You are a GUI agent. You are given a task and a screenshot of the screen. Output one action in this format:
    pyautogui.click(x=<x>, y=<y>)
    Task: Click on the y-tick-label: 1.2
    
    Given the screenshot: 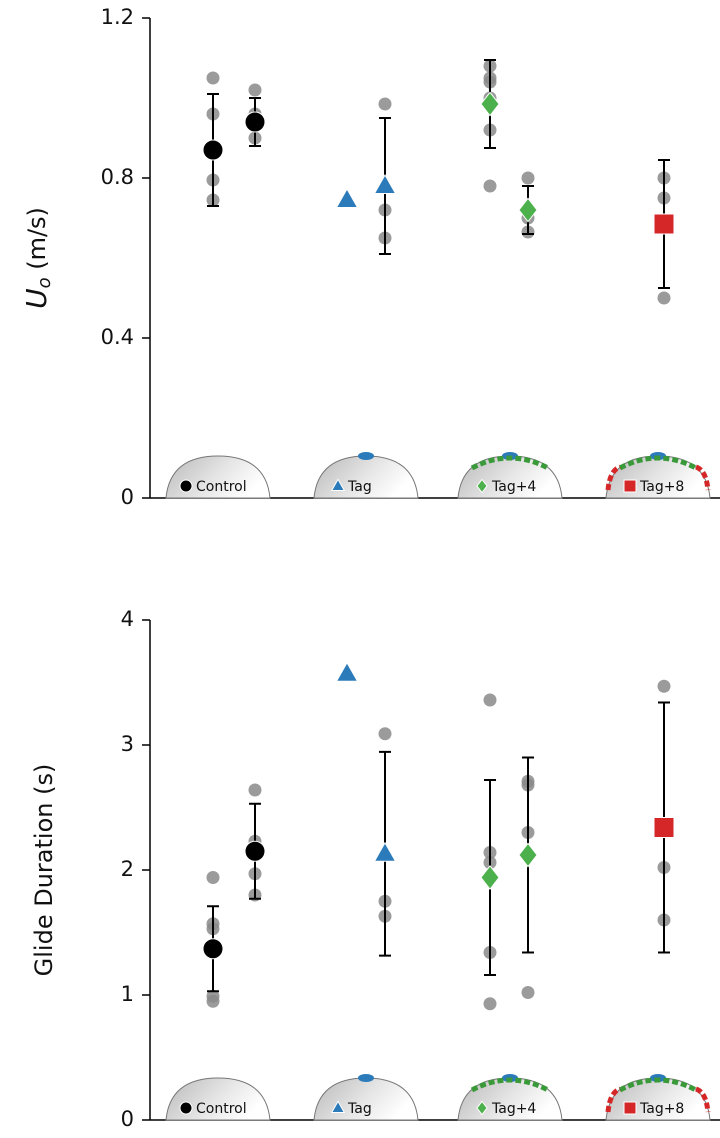 What is the action you would take?
    pyautogui.click(x=117, y=17)
    